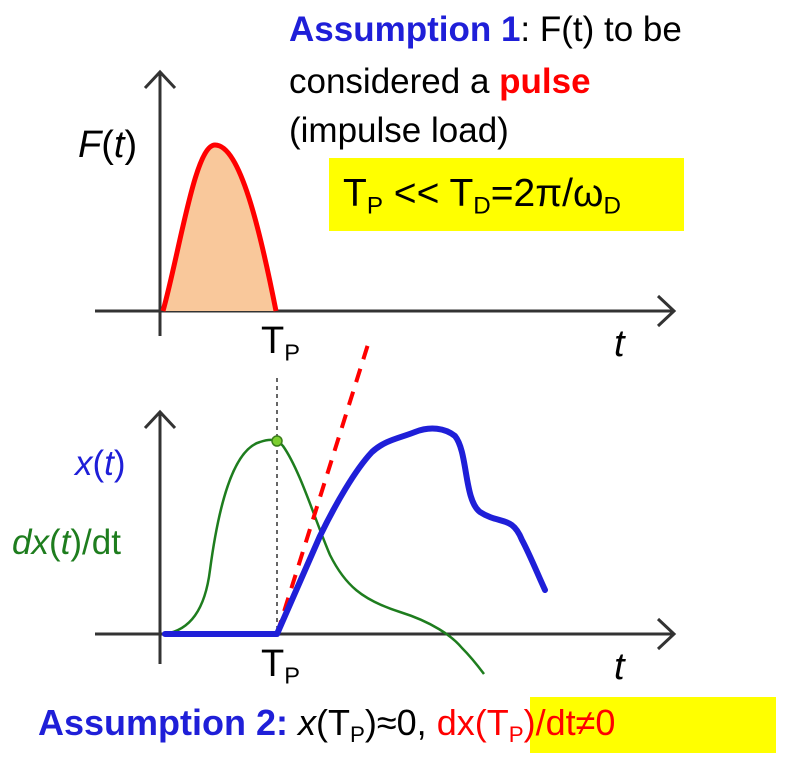 Image resolution: width=792 pixels, height=760 pixels. Describe the element at coordinates (54, 542) in the screenshot. I see `dx-label-open: (` at that location.